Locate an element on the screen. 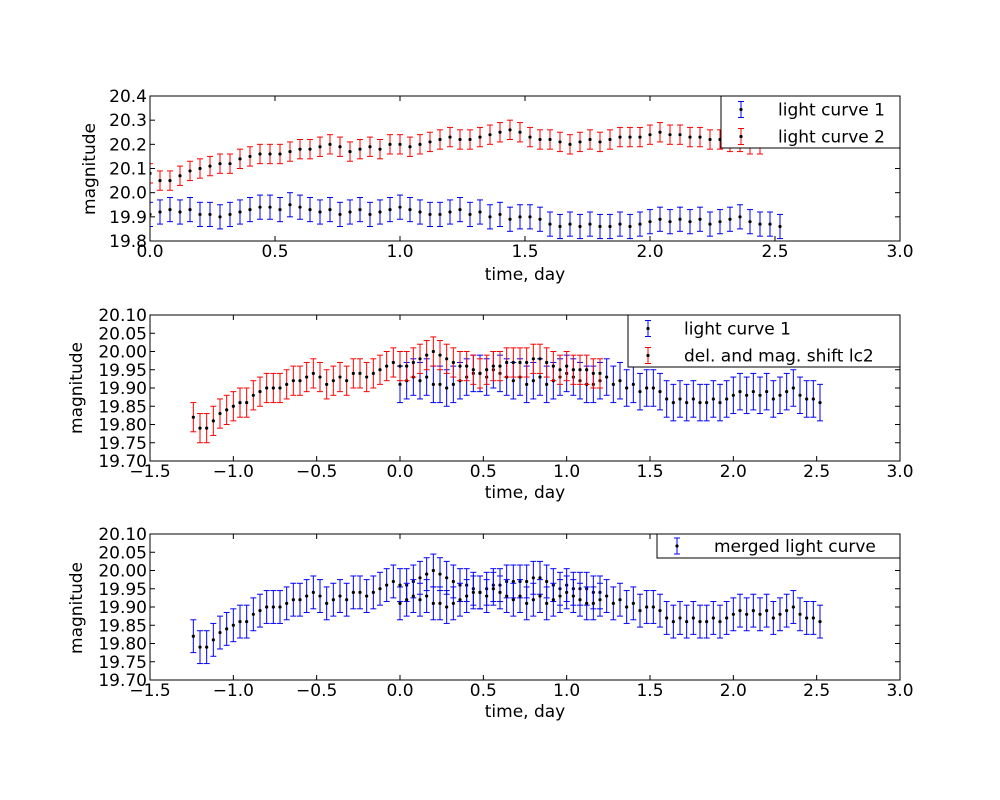 The width and height of the screenshot is (1000, 800). y-tick-label: 19.90 is located at coordinates (122, 608).